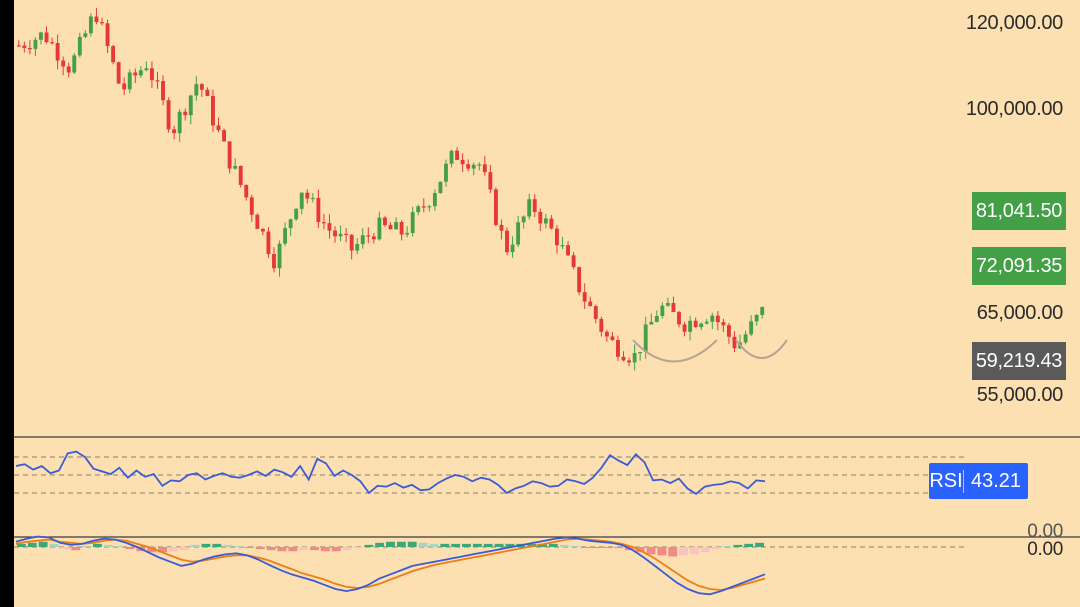 This screenshot has width=1080, height=607. I want to click on rsi-line, so click(390, 473).